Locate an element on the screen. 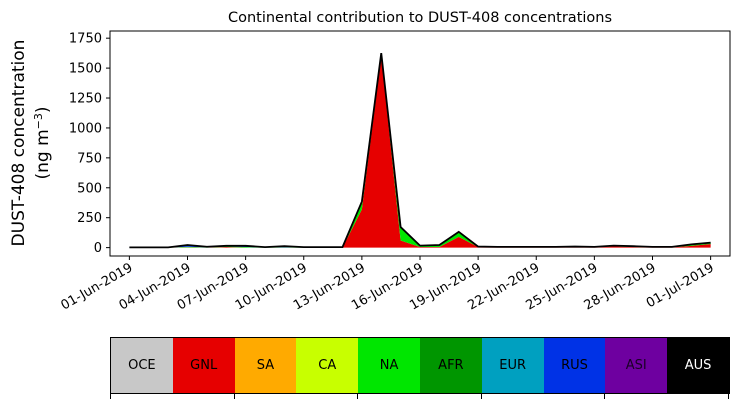 The image size is (739, 402). y-axis-unit: (ng m−3) is located at coordinates (43, 142).